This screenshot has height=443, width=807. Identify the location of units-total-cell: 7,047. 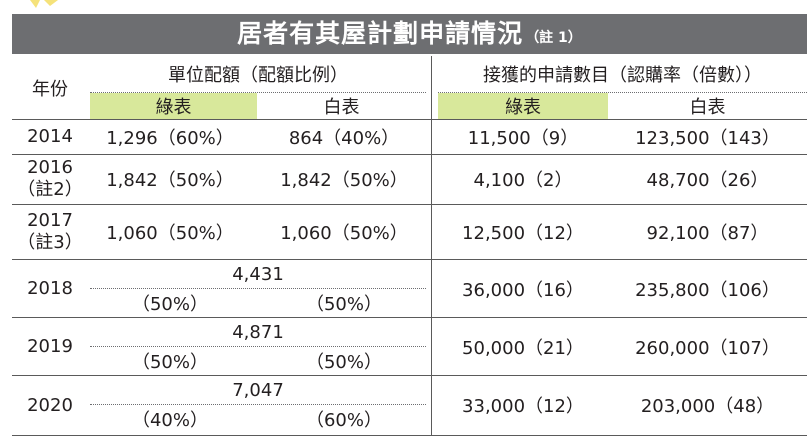
(258, 390).